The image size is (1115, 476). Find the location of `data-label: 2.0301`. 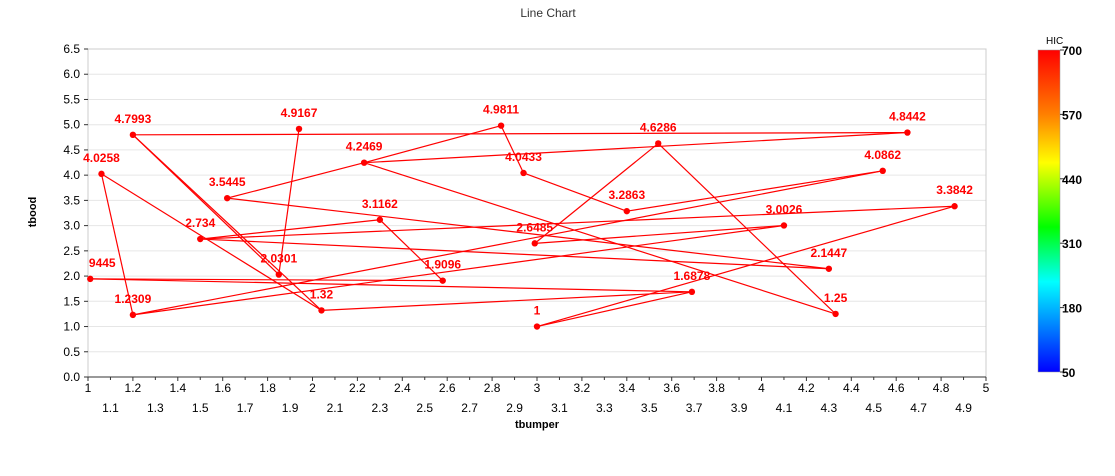

data-label: 2.0301 is located at coordinates (278, 259).